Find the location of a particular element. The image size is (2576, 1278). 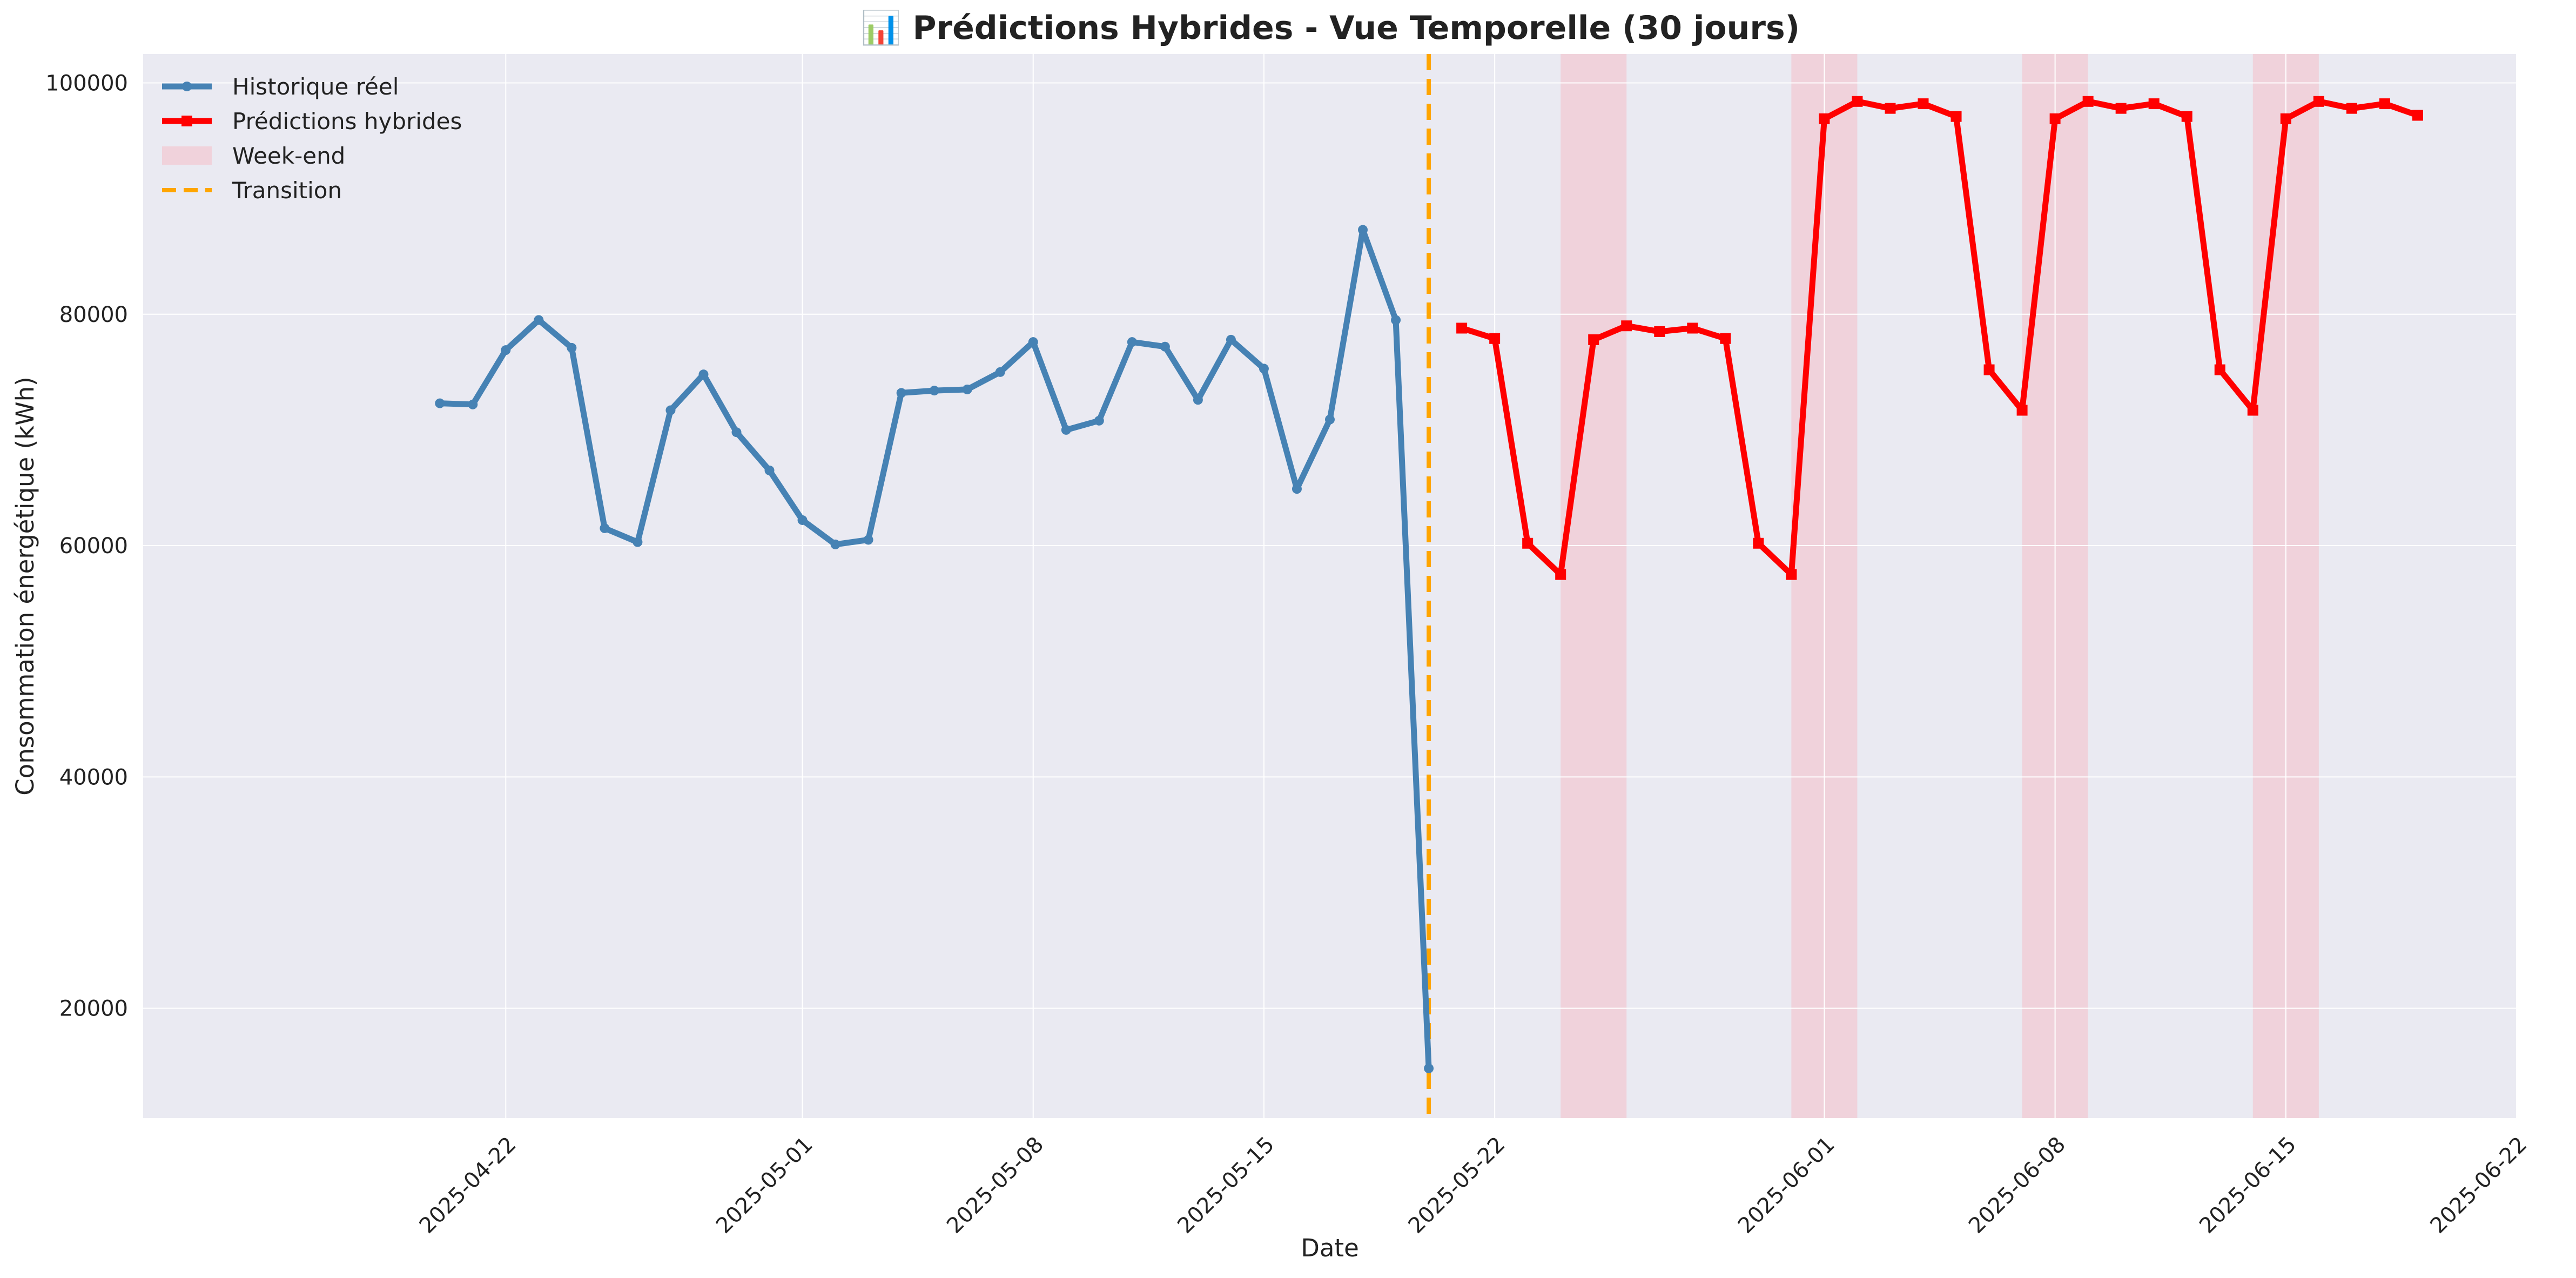

x-tick-label: 2025-05-08 is located at coordinates (995, 1185).